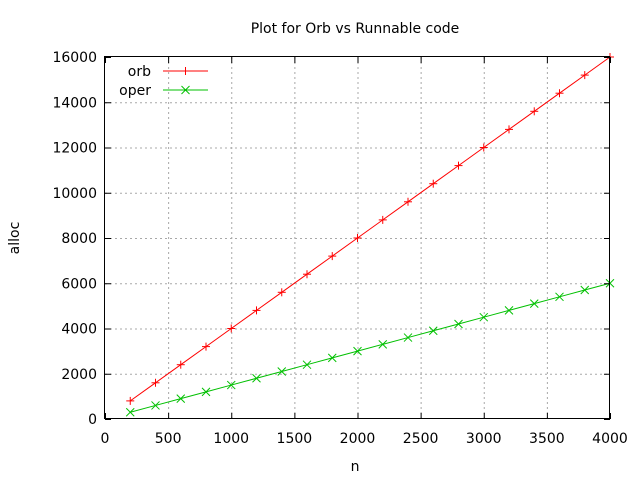 This screenshot has width=640, height=480. I want to click on y-tick-label: 2000, so click(79, 375).